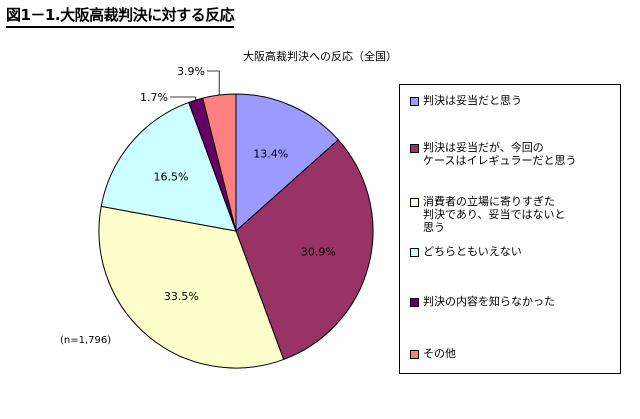 The image size is (640, 419). What do you see at coordinates (494, 214) in the screenshot?
I see `legend-label: 消費者の立場に寄りすぎた 判決であり、妥当ではないと 思う` at bounding box center [494, 214].